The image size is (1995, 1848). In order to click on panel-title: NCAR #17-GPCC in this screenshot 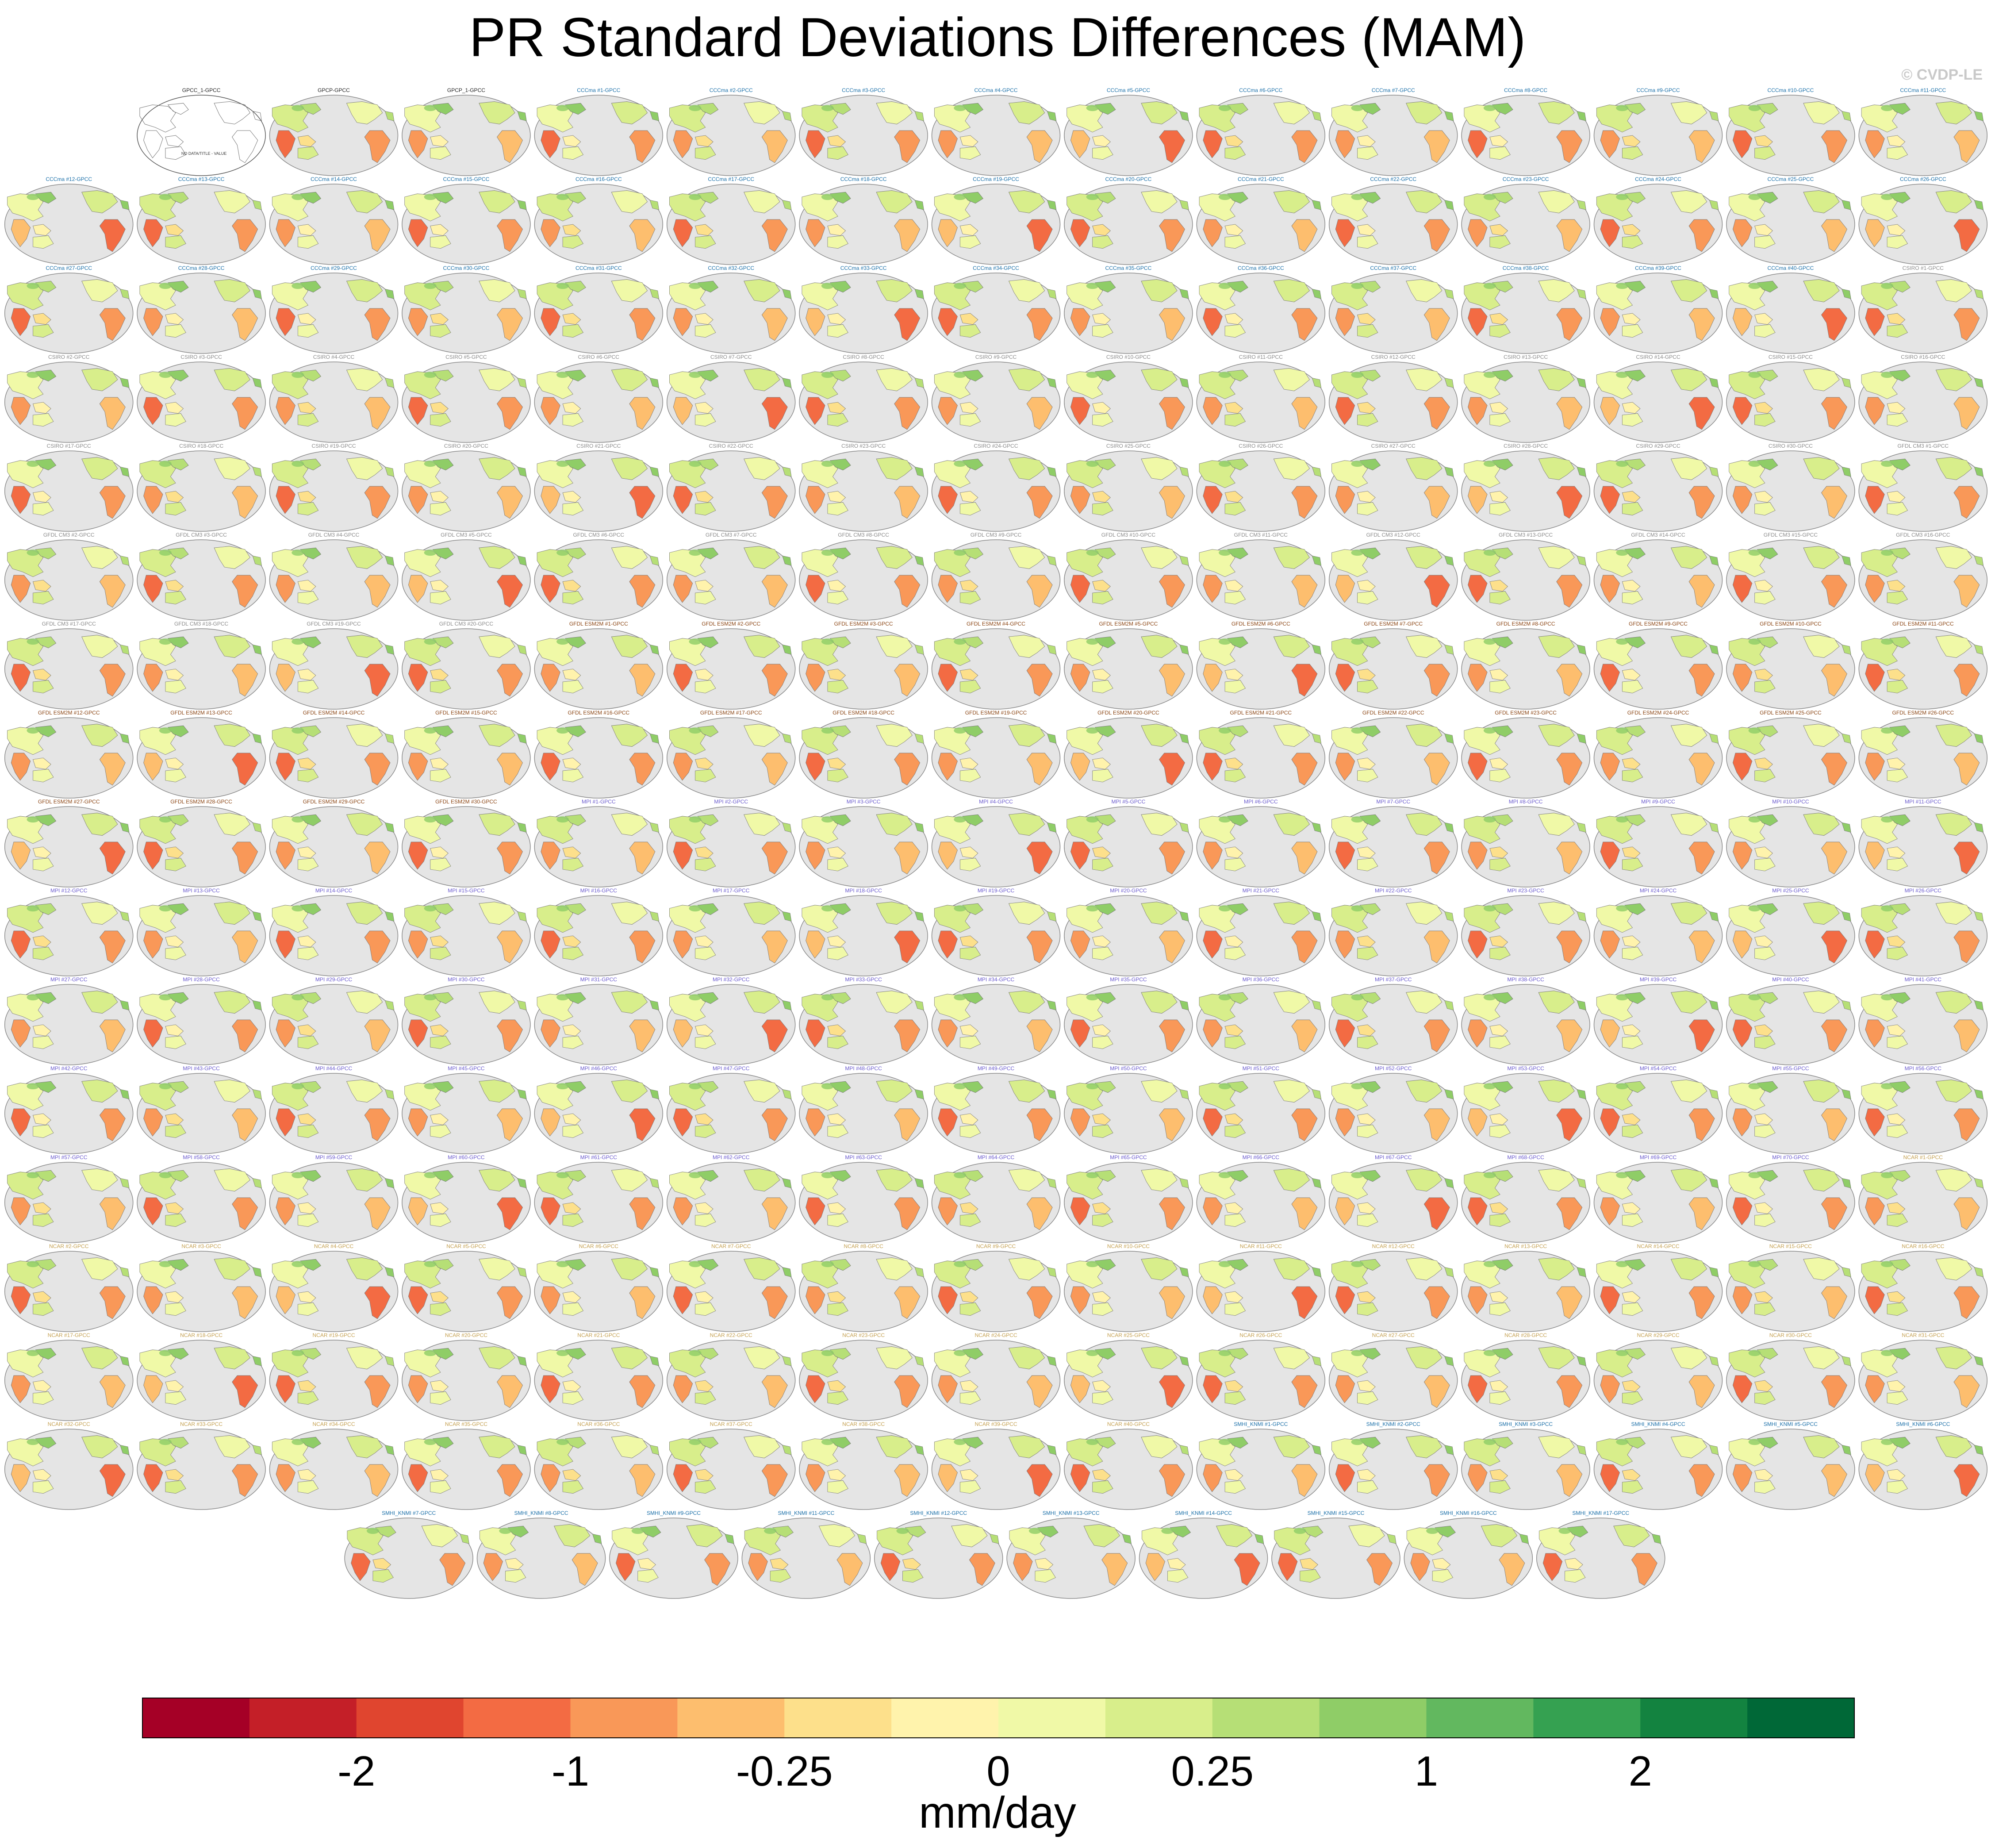, I will do `click(69, 1335)`.